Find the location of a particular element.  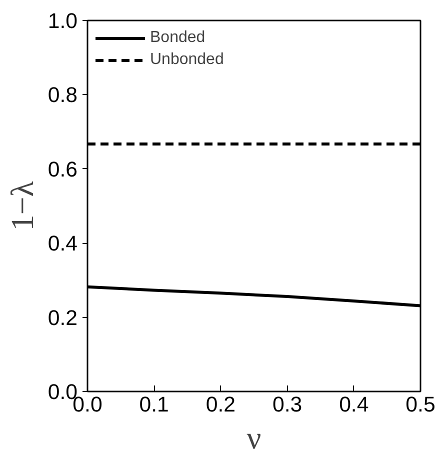

y-tick-label: 0.8 is located at coordinates (63, 95).